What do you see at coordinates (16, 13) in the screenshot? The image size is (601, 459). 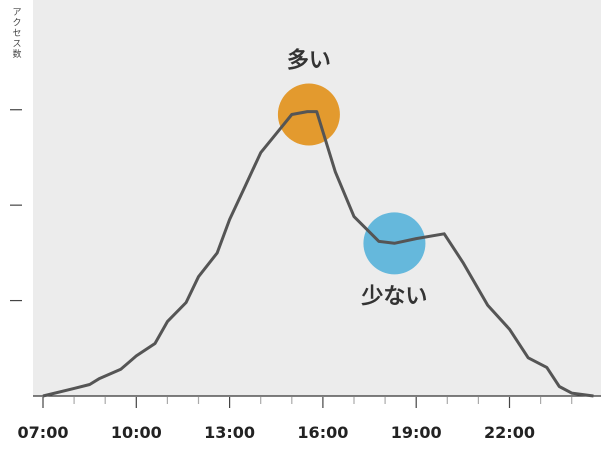 I see `y-axis-label-char: ア` at bounding box center [16, 13].